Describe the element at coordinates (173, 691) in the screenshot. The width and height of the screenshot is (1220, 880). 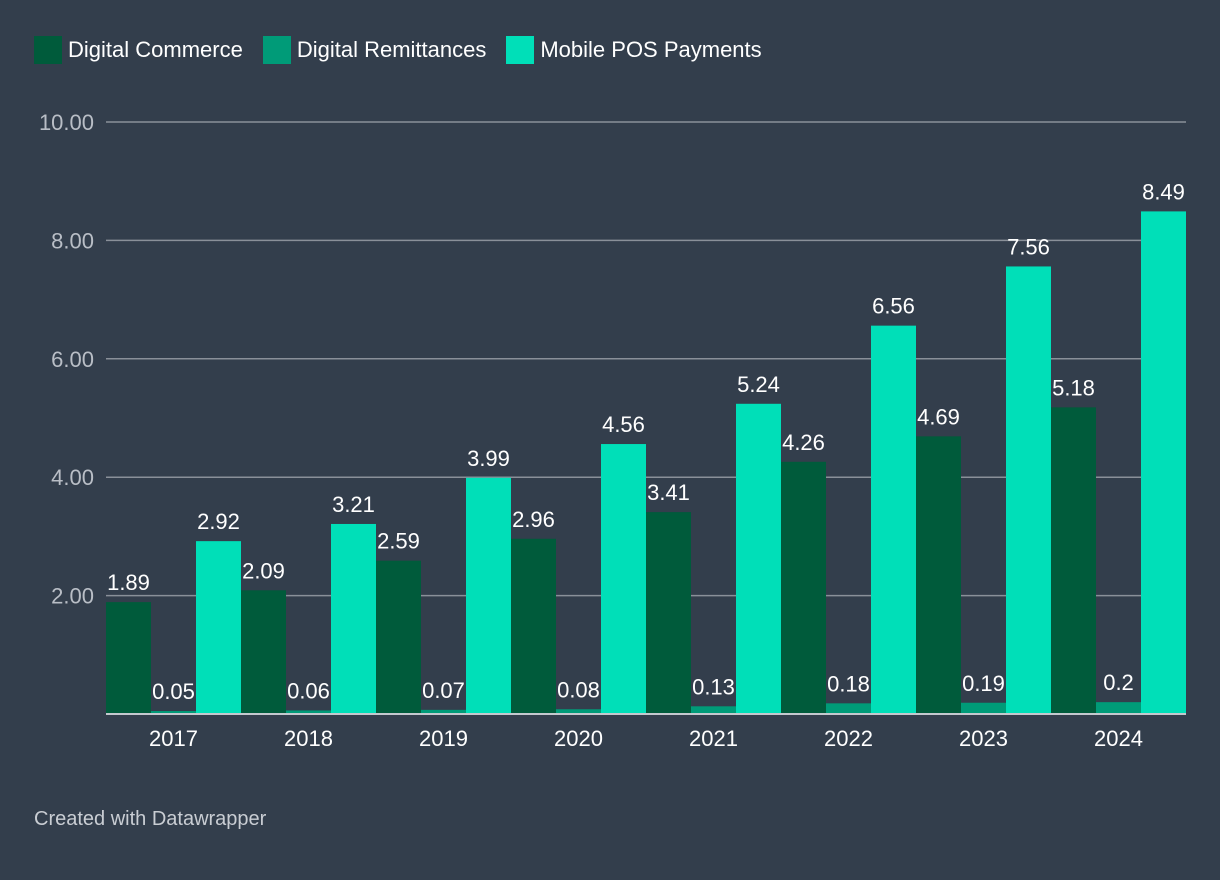
I see `data-label: 0.05` at that location.